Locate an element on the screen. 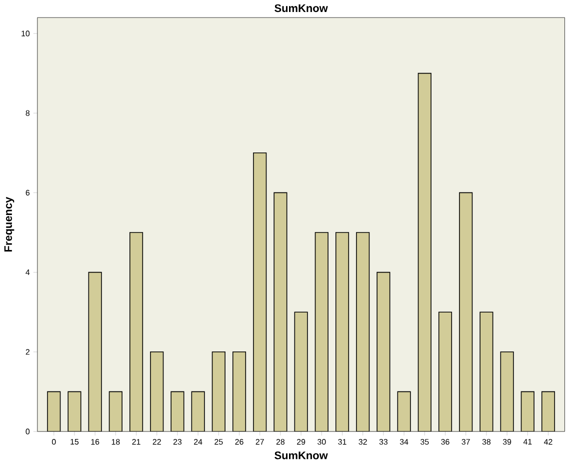 The width and height of the screenshot is (588, 467). chart-title: SumKnow is located at coordinates (301, 8).